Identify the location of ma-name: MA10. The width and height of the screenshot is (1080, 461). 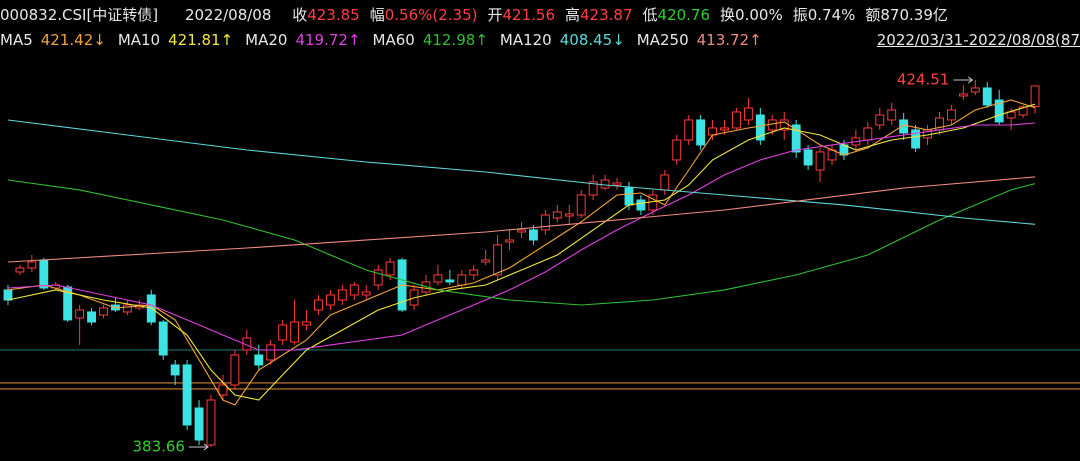
(139, 40).